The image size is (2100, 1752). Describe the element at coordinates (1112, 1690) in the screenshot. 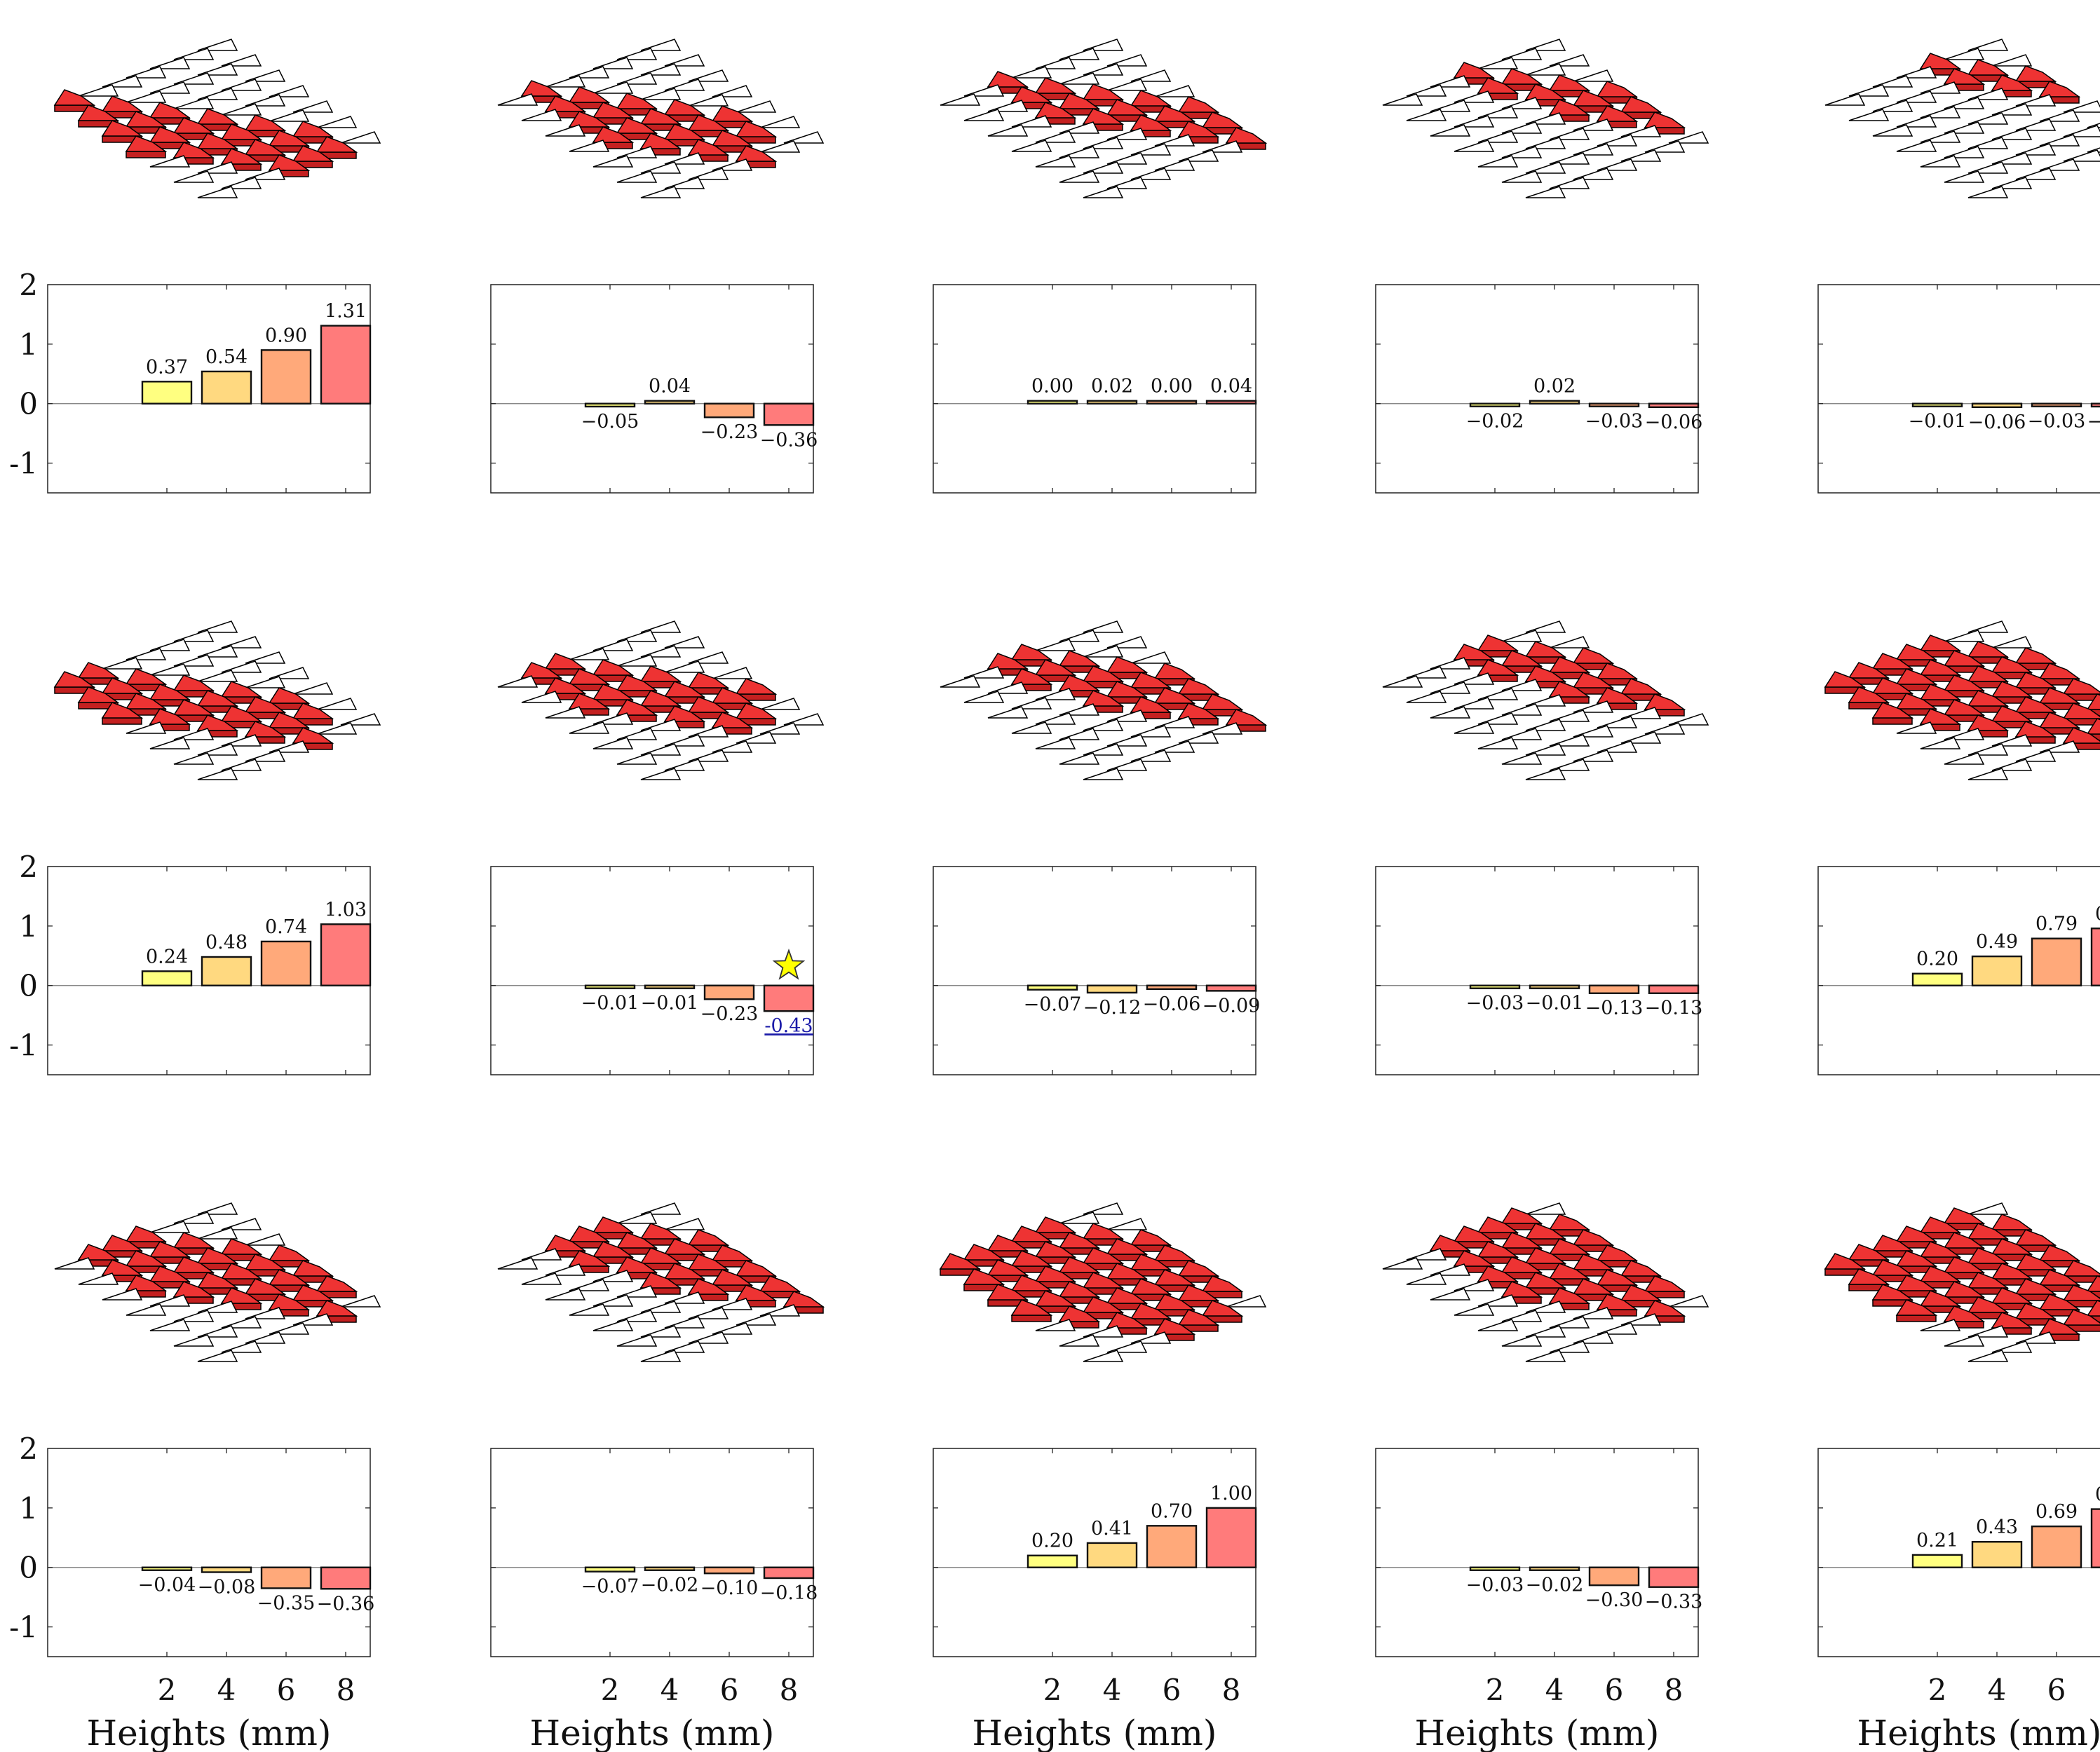

I see `x-tick-label: 4` at that location.